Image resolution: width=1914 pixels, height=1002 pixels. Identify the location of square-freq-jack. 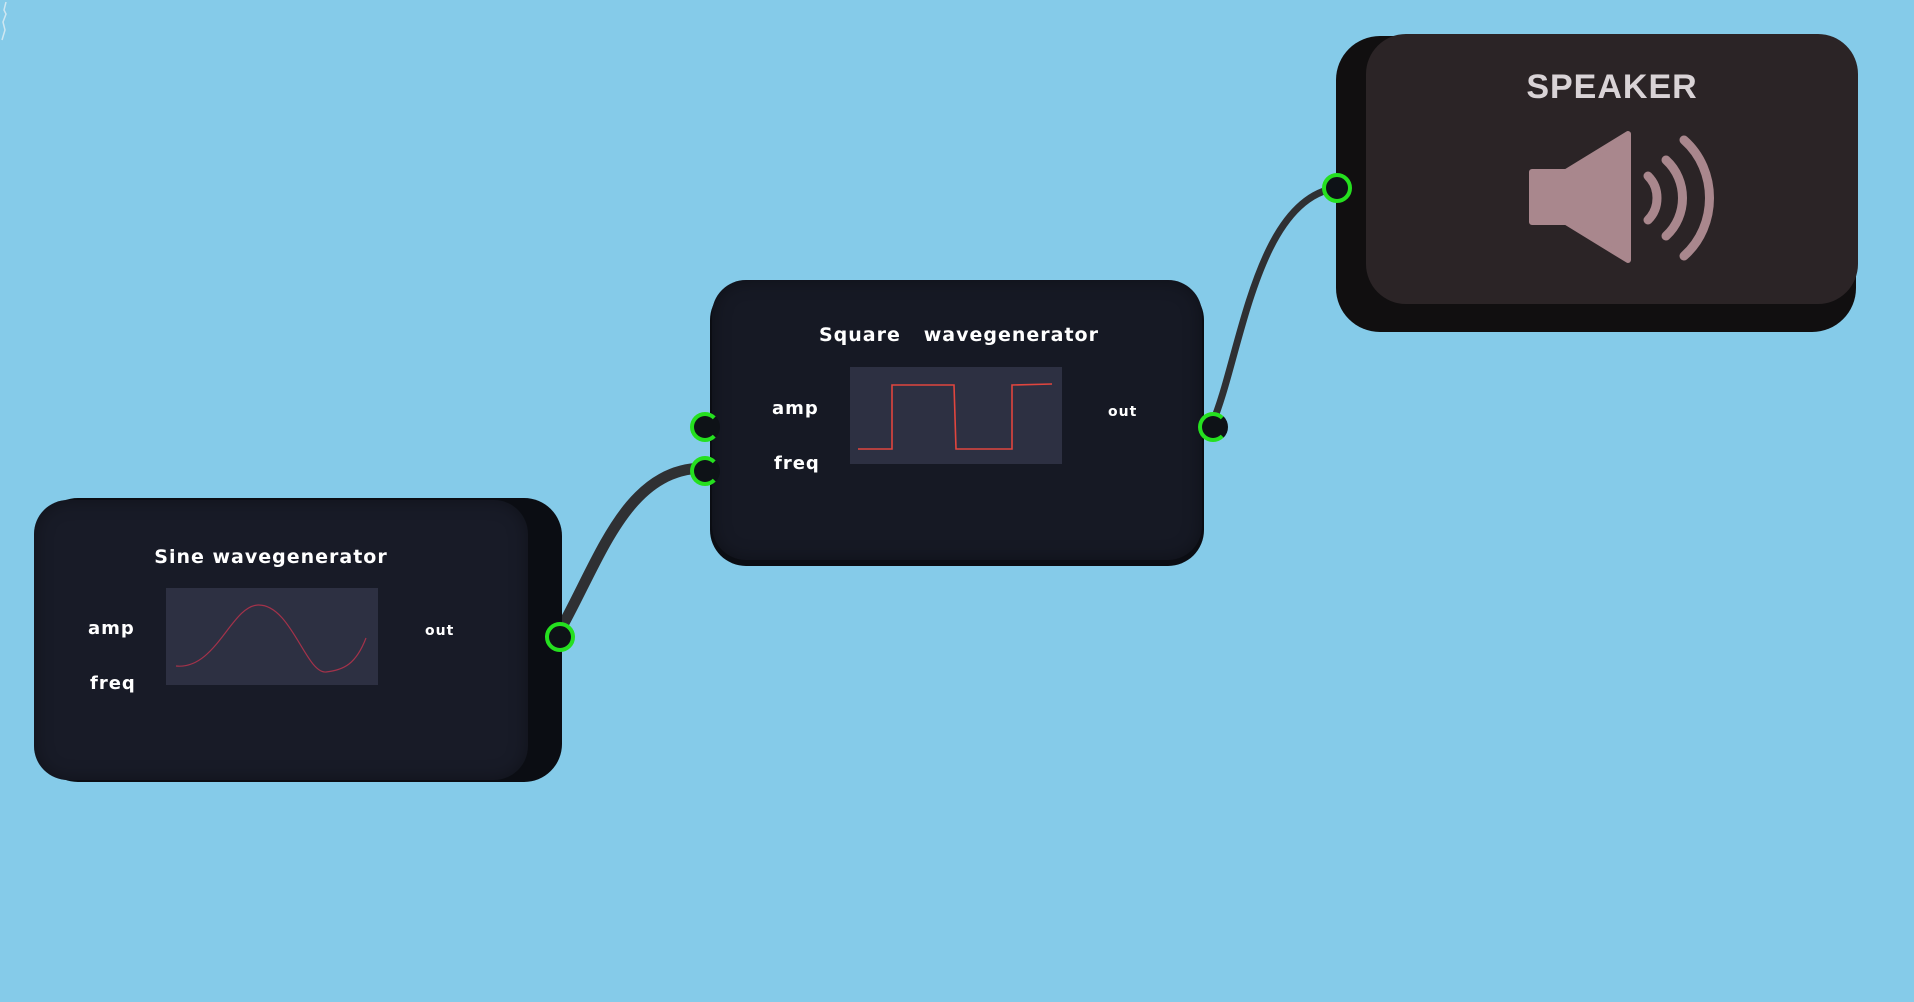
(705, 471).